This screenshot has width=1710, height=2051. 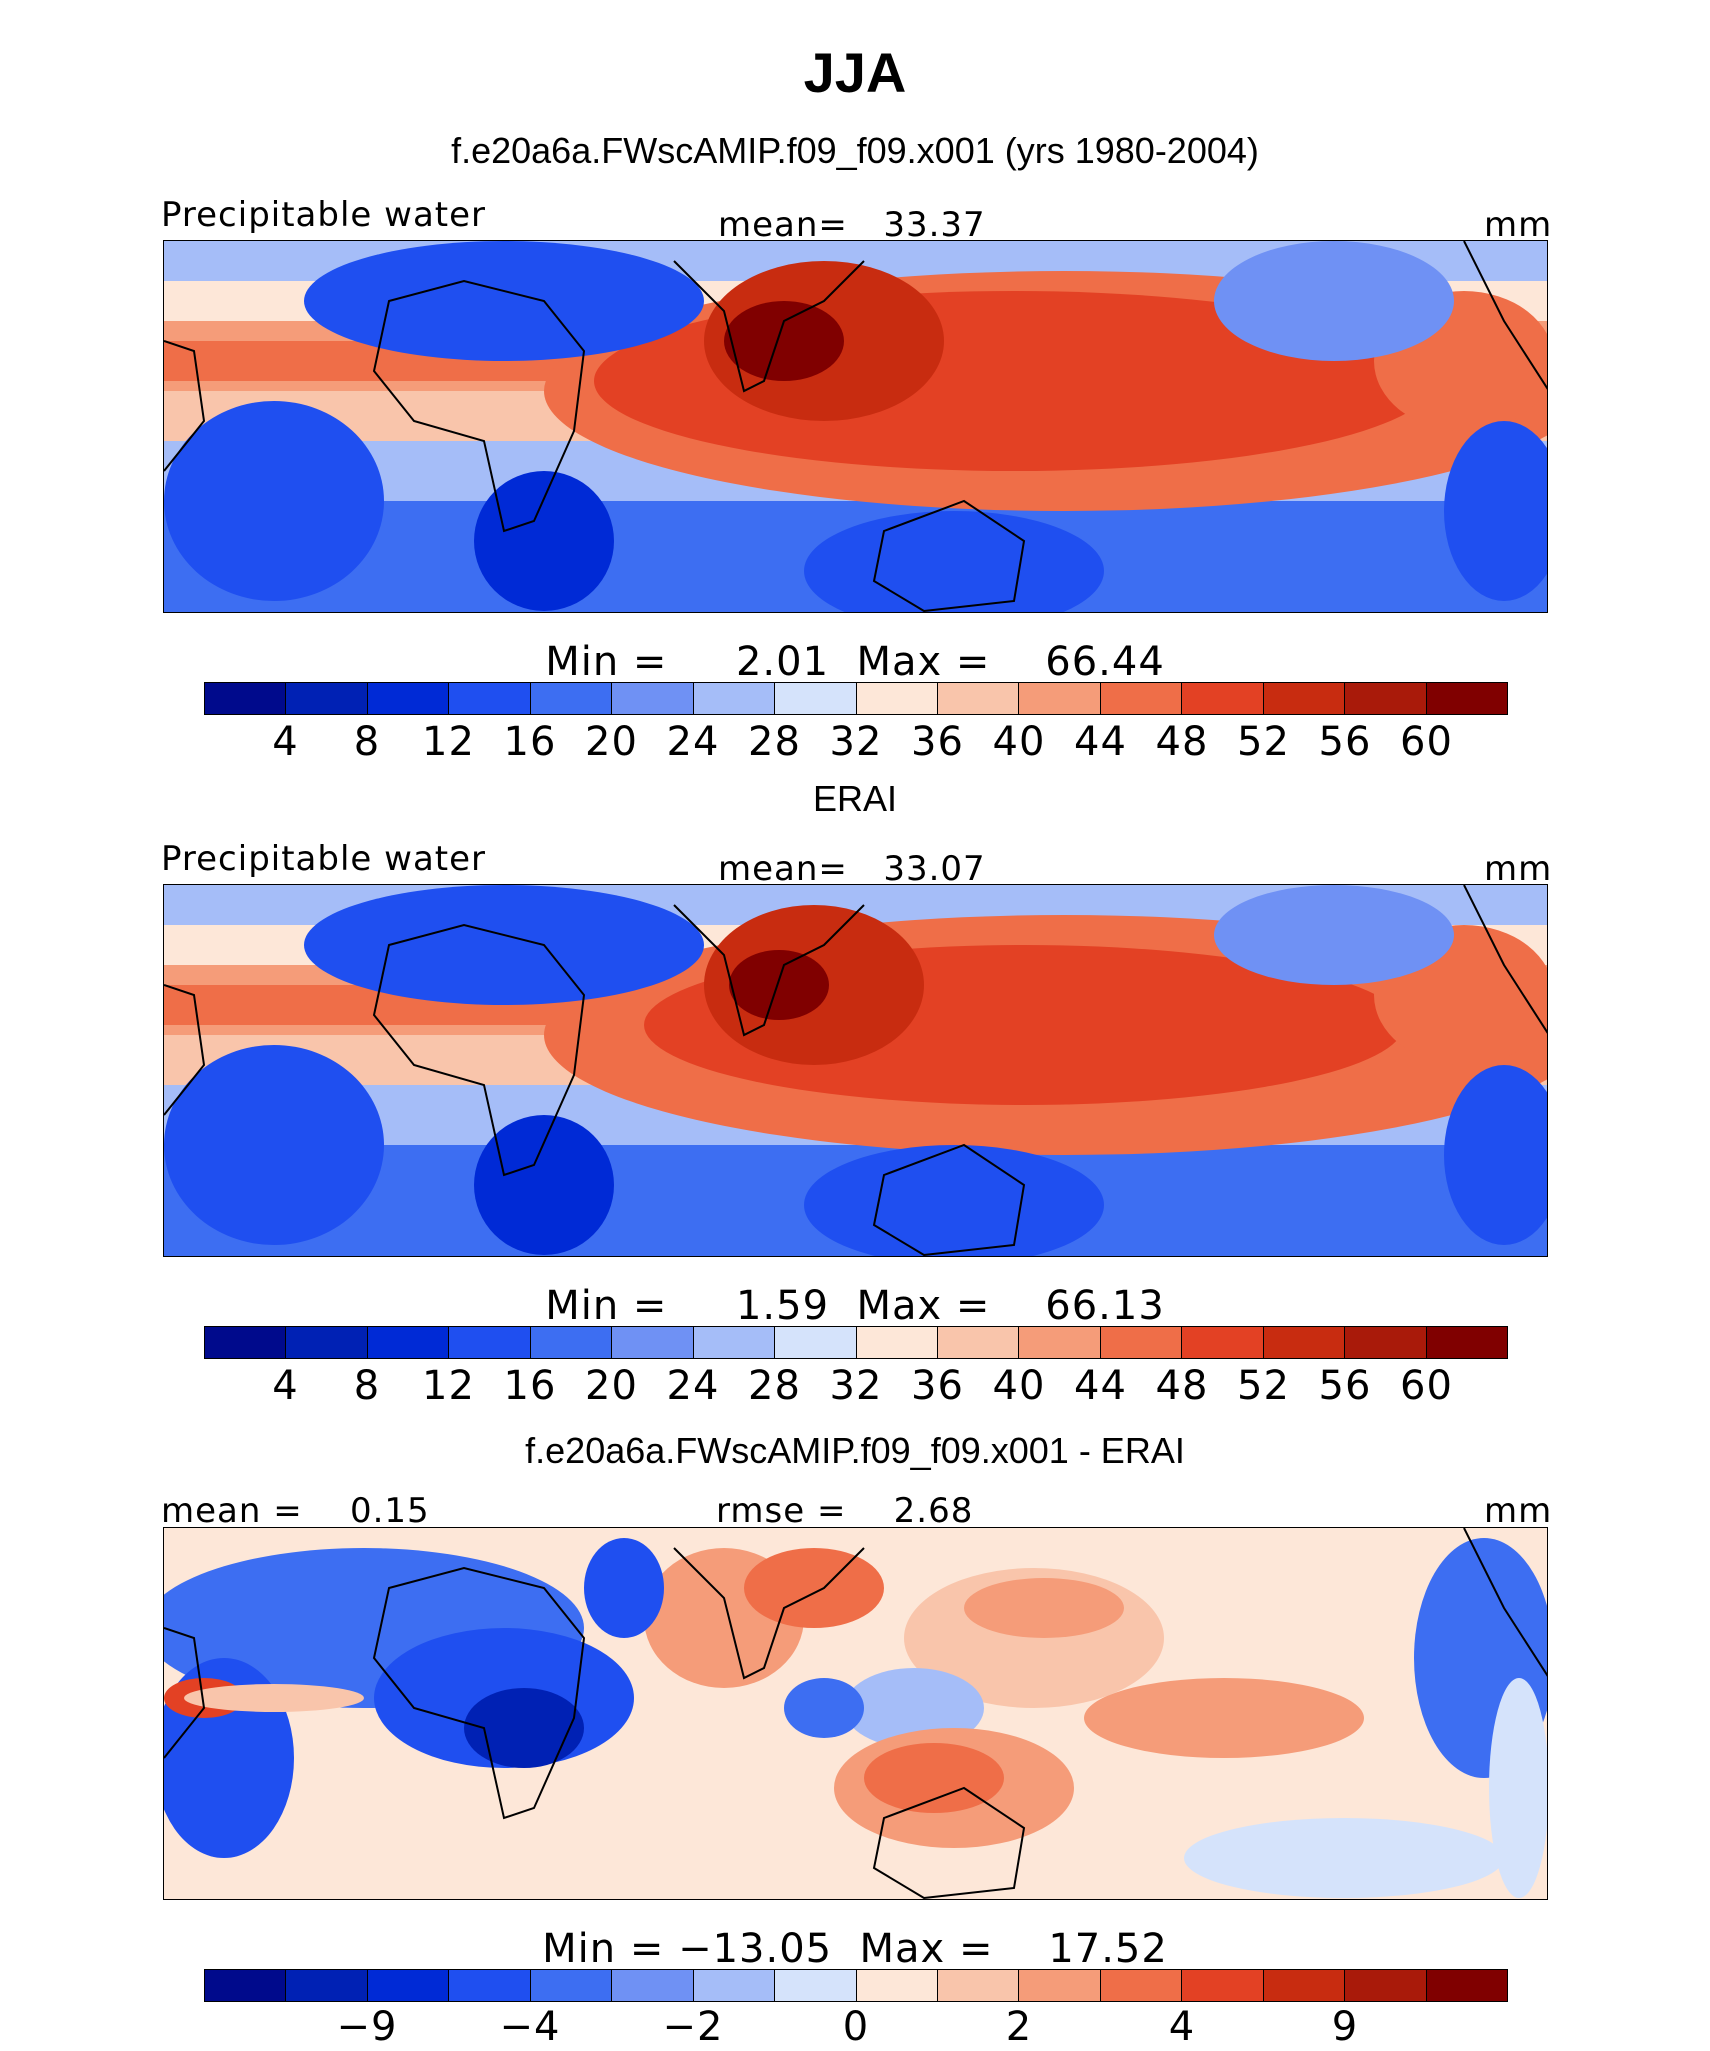 I want to click on colorbar-tick-label: −9, so click(x=367, y=2027).